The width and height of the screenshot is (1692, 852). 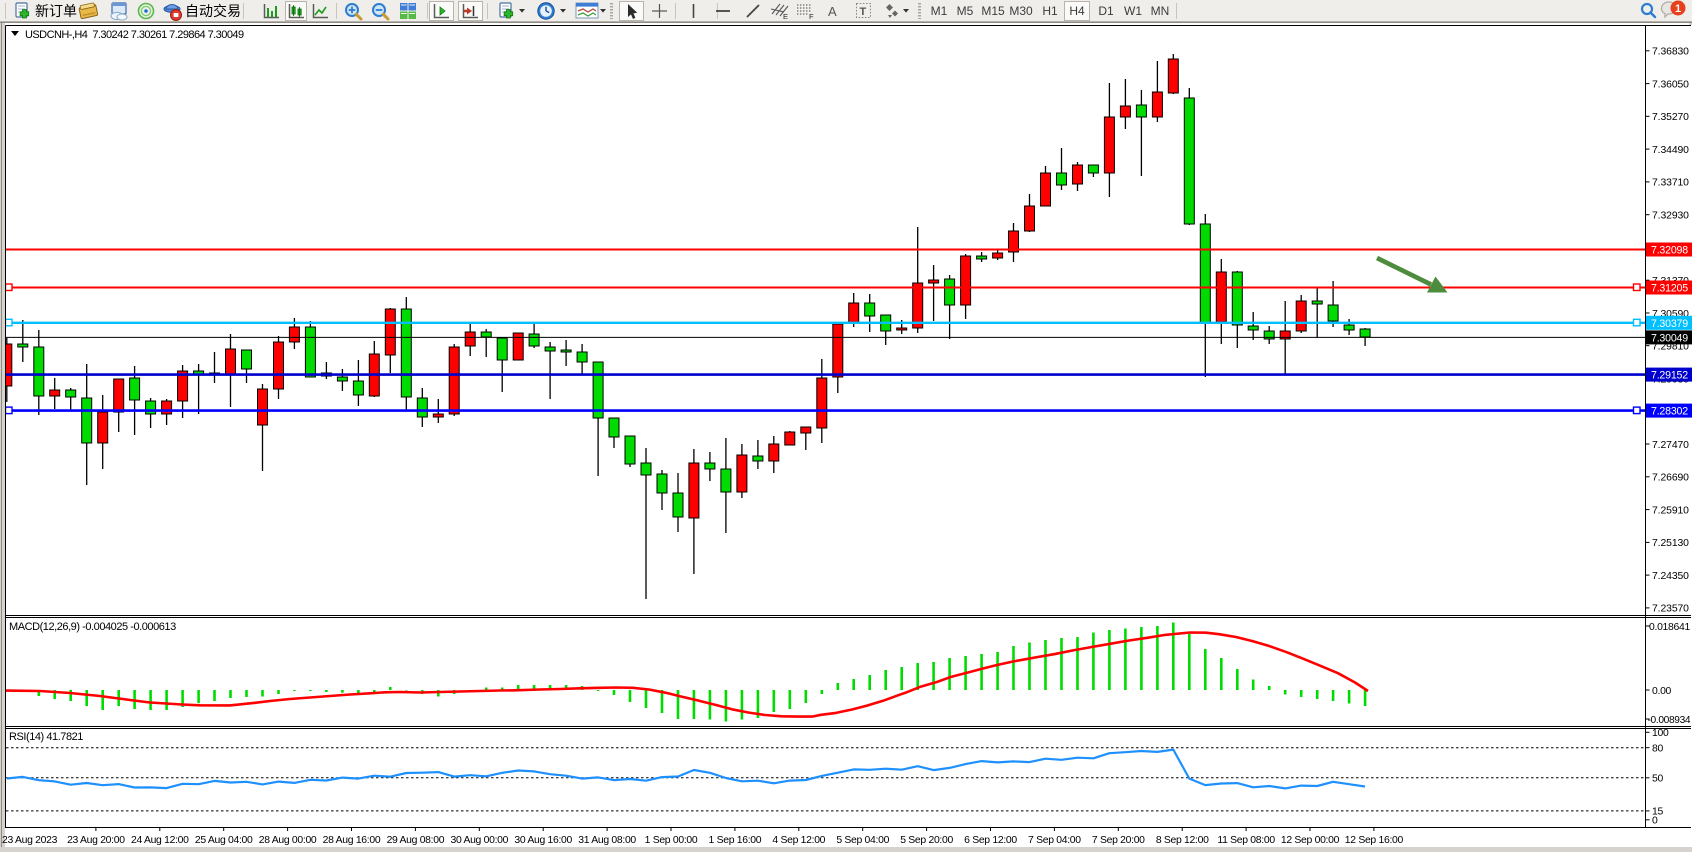 What do you see at coordinates (288, 840) in the screenshot?
I see `svg-text: 28 Aug 00:00` at bounding box center [288, 840].